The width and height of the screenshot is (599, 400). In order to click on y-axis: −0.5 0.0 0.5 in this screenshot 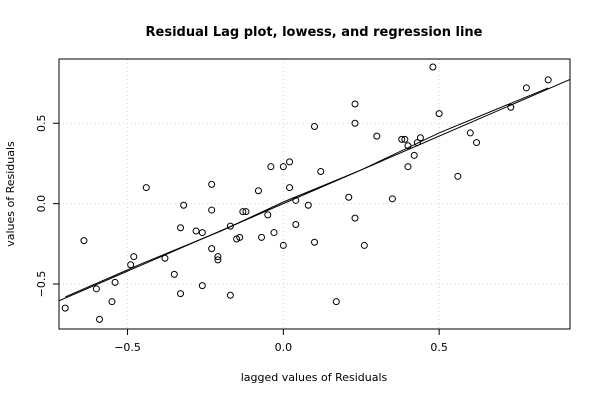, I will do `click(47, 206)`.